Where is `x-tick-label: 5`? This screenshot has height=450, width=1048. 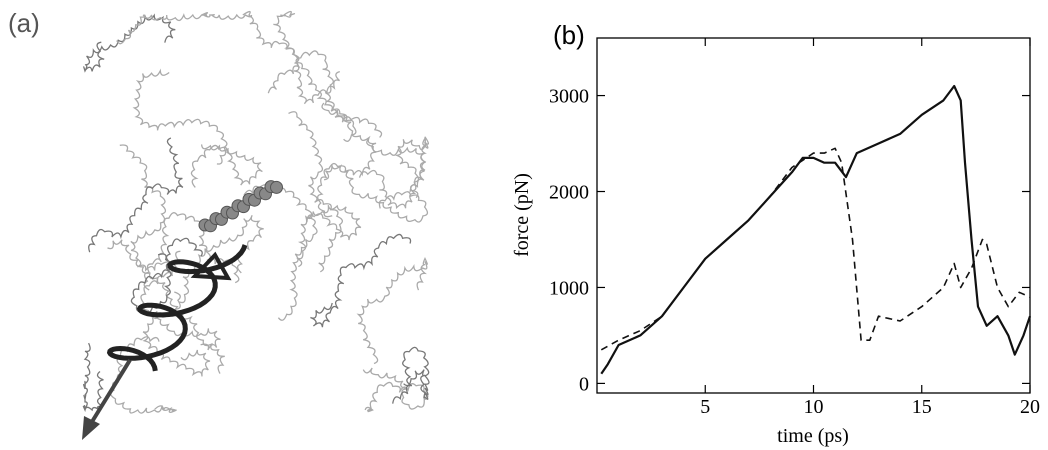 x-tick-label: 5 is located at coordinates (705, 407).